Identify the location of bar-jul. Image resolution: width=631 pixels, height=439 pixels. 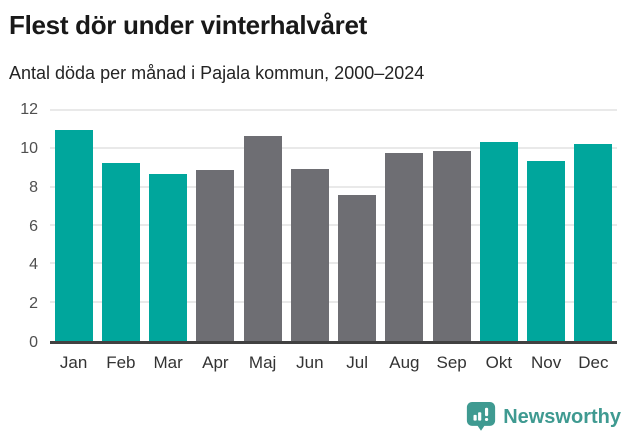
(357, 268).